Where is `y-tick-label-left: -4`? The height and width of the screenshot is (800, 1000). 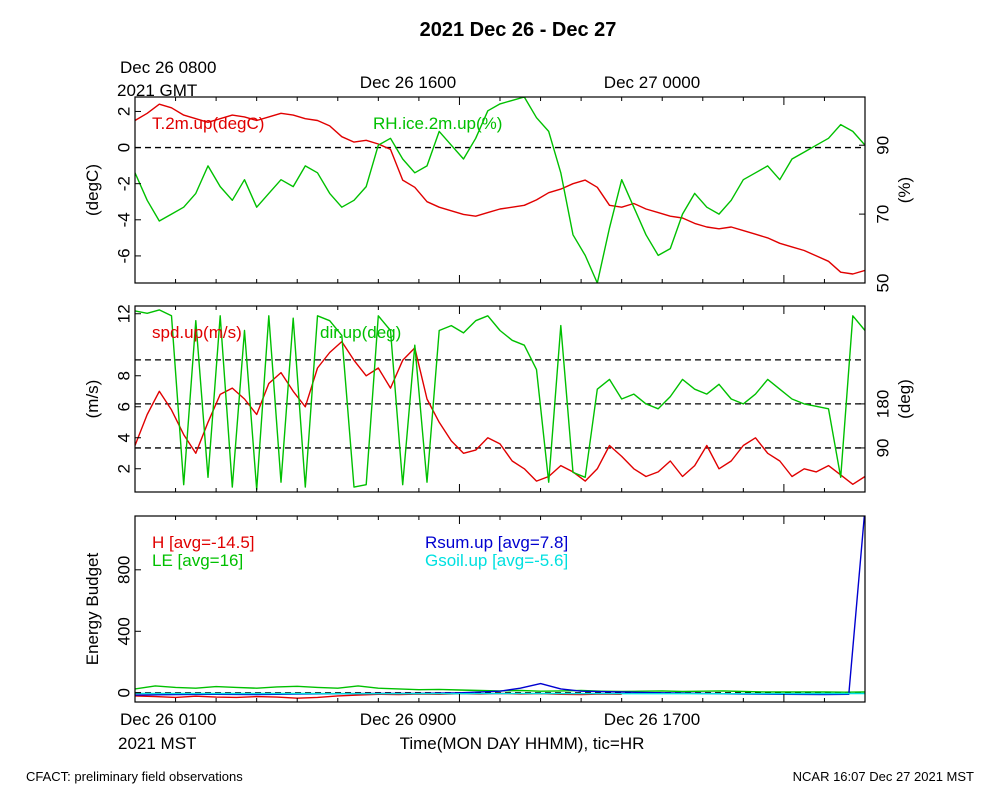 y-tick-label-left: -4 is located at coordinates (123, 219).